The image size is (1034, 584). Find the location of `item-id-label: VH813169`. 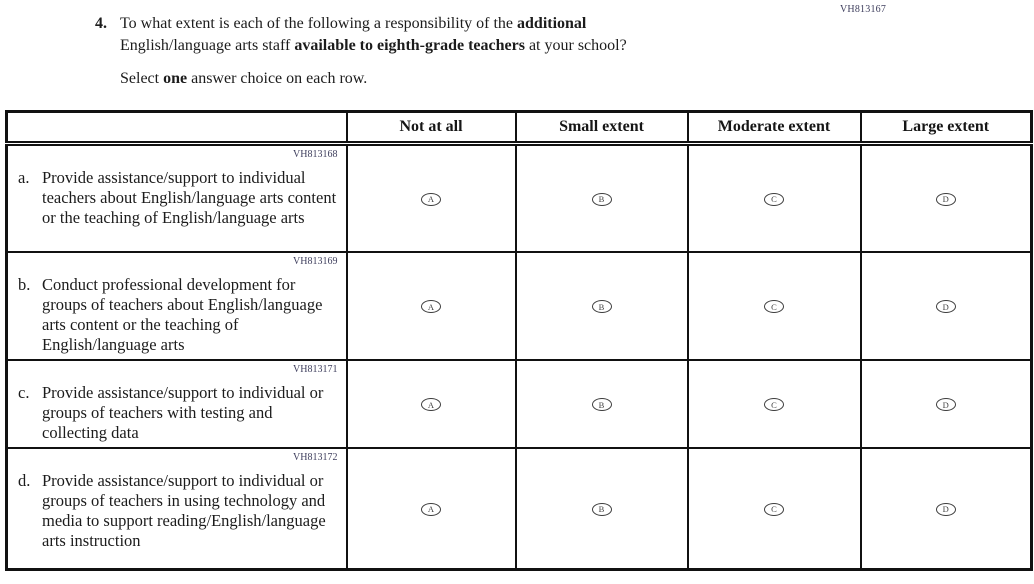

item-id-label: VH813169 is located at coordinates (315, 261).